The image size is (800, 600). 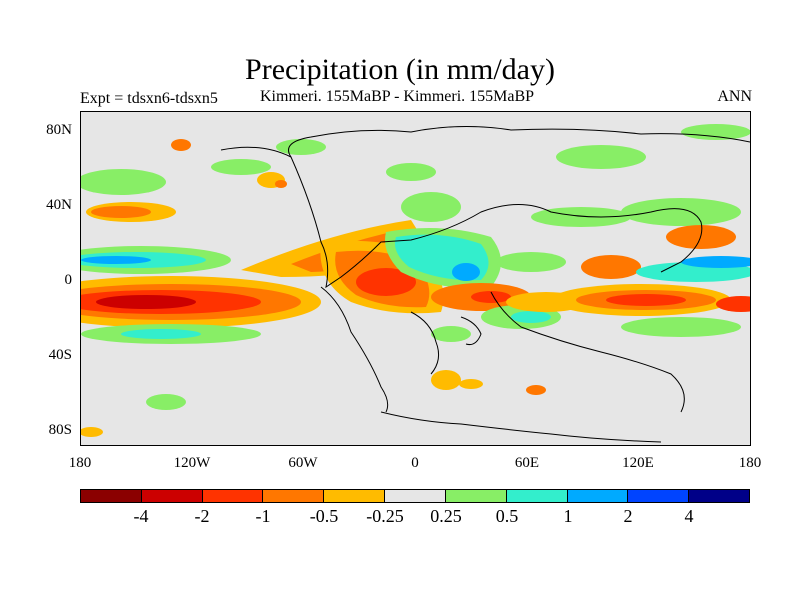 I want to click on colorbar, so click(x=415, y=496).